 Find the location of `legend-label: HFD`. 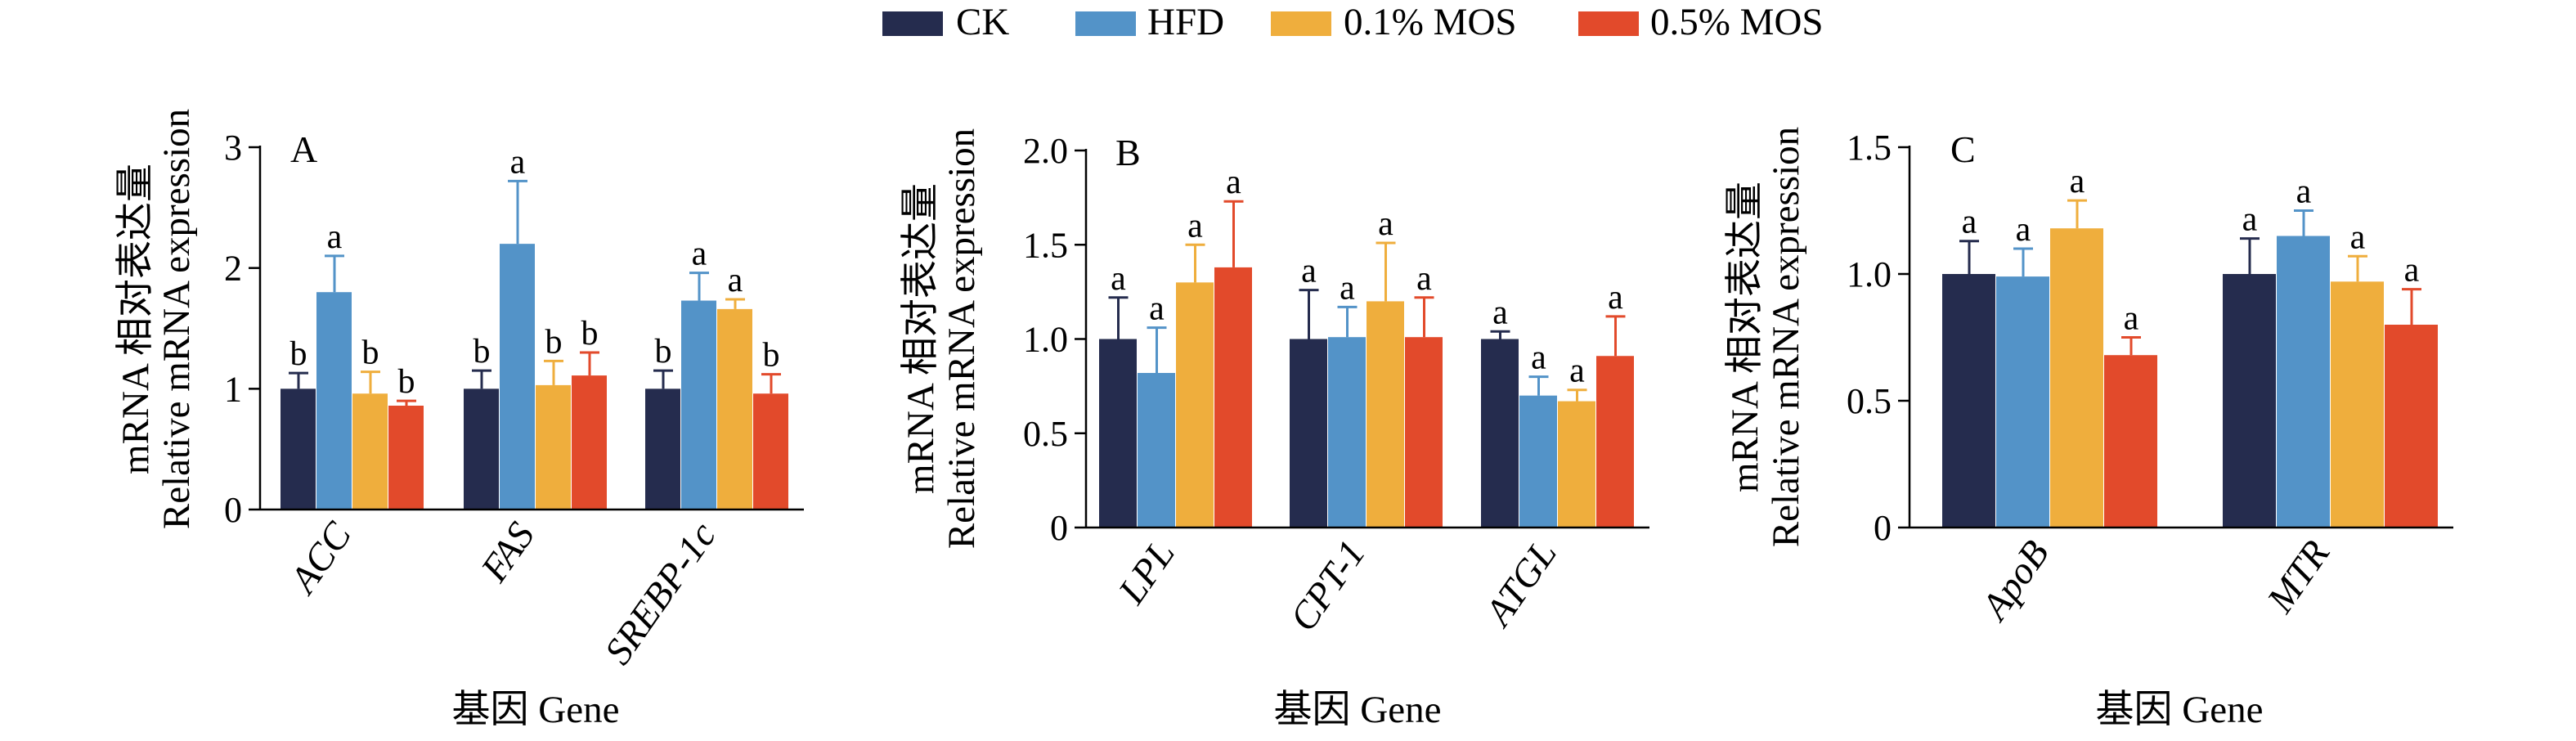

legend-label: HFD is located at coordinates (1185, 22).